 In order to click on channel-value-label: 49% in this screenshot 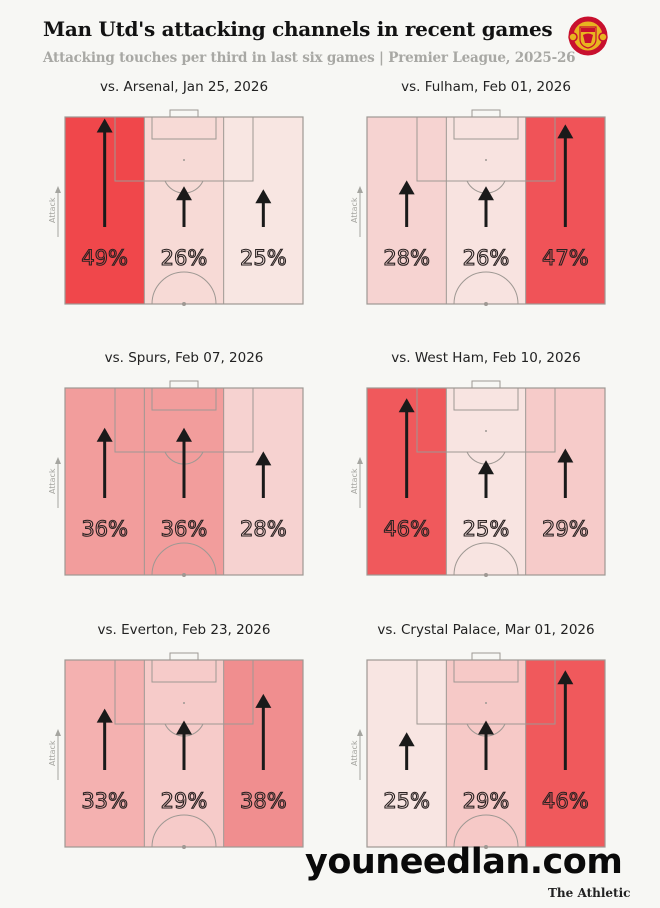, I will do `click(104, 258)`.